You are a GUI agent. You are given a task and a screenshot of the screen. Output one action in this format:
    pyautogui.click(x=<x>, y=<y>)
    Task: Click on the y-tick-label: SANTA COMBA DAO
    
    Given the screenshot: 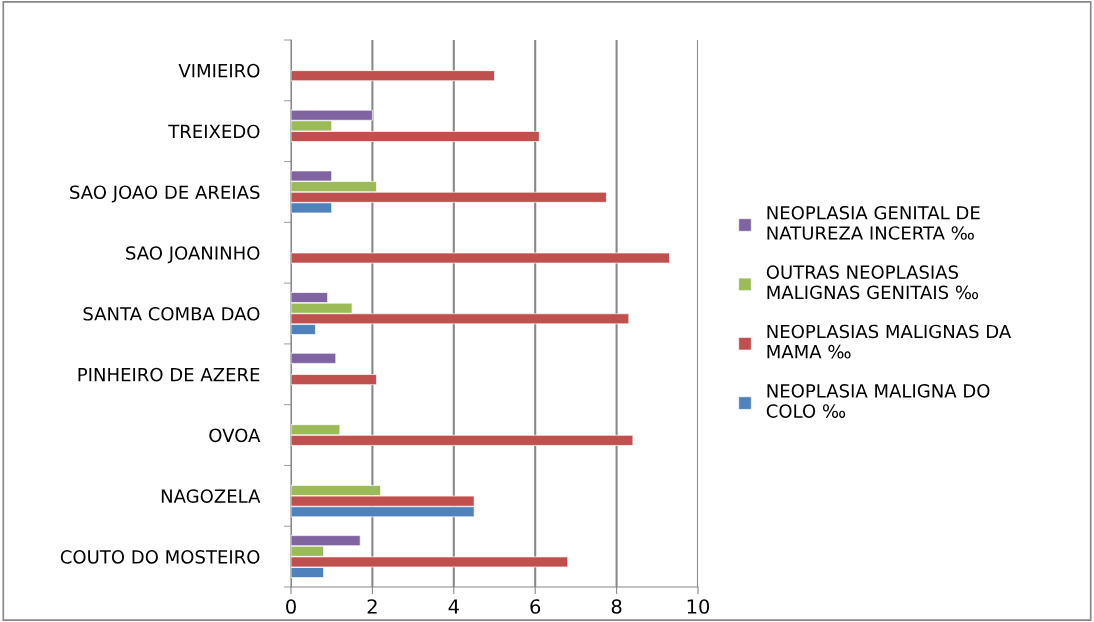 What is the action you would take?
    pyautogui.click(x=171, y=313)
    